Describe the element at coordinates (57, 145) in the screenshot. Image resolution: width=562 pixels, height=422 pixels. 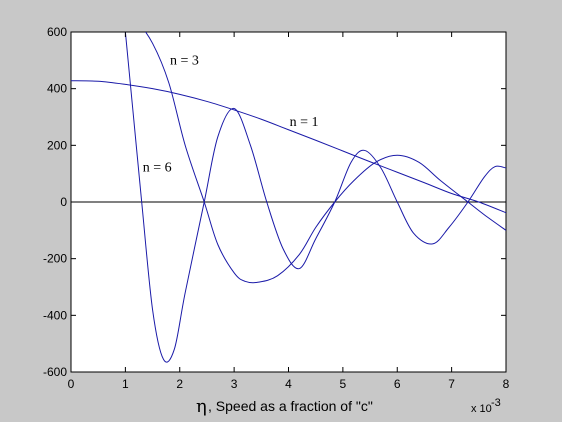
I see `y-tick-label: 200` at that location.